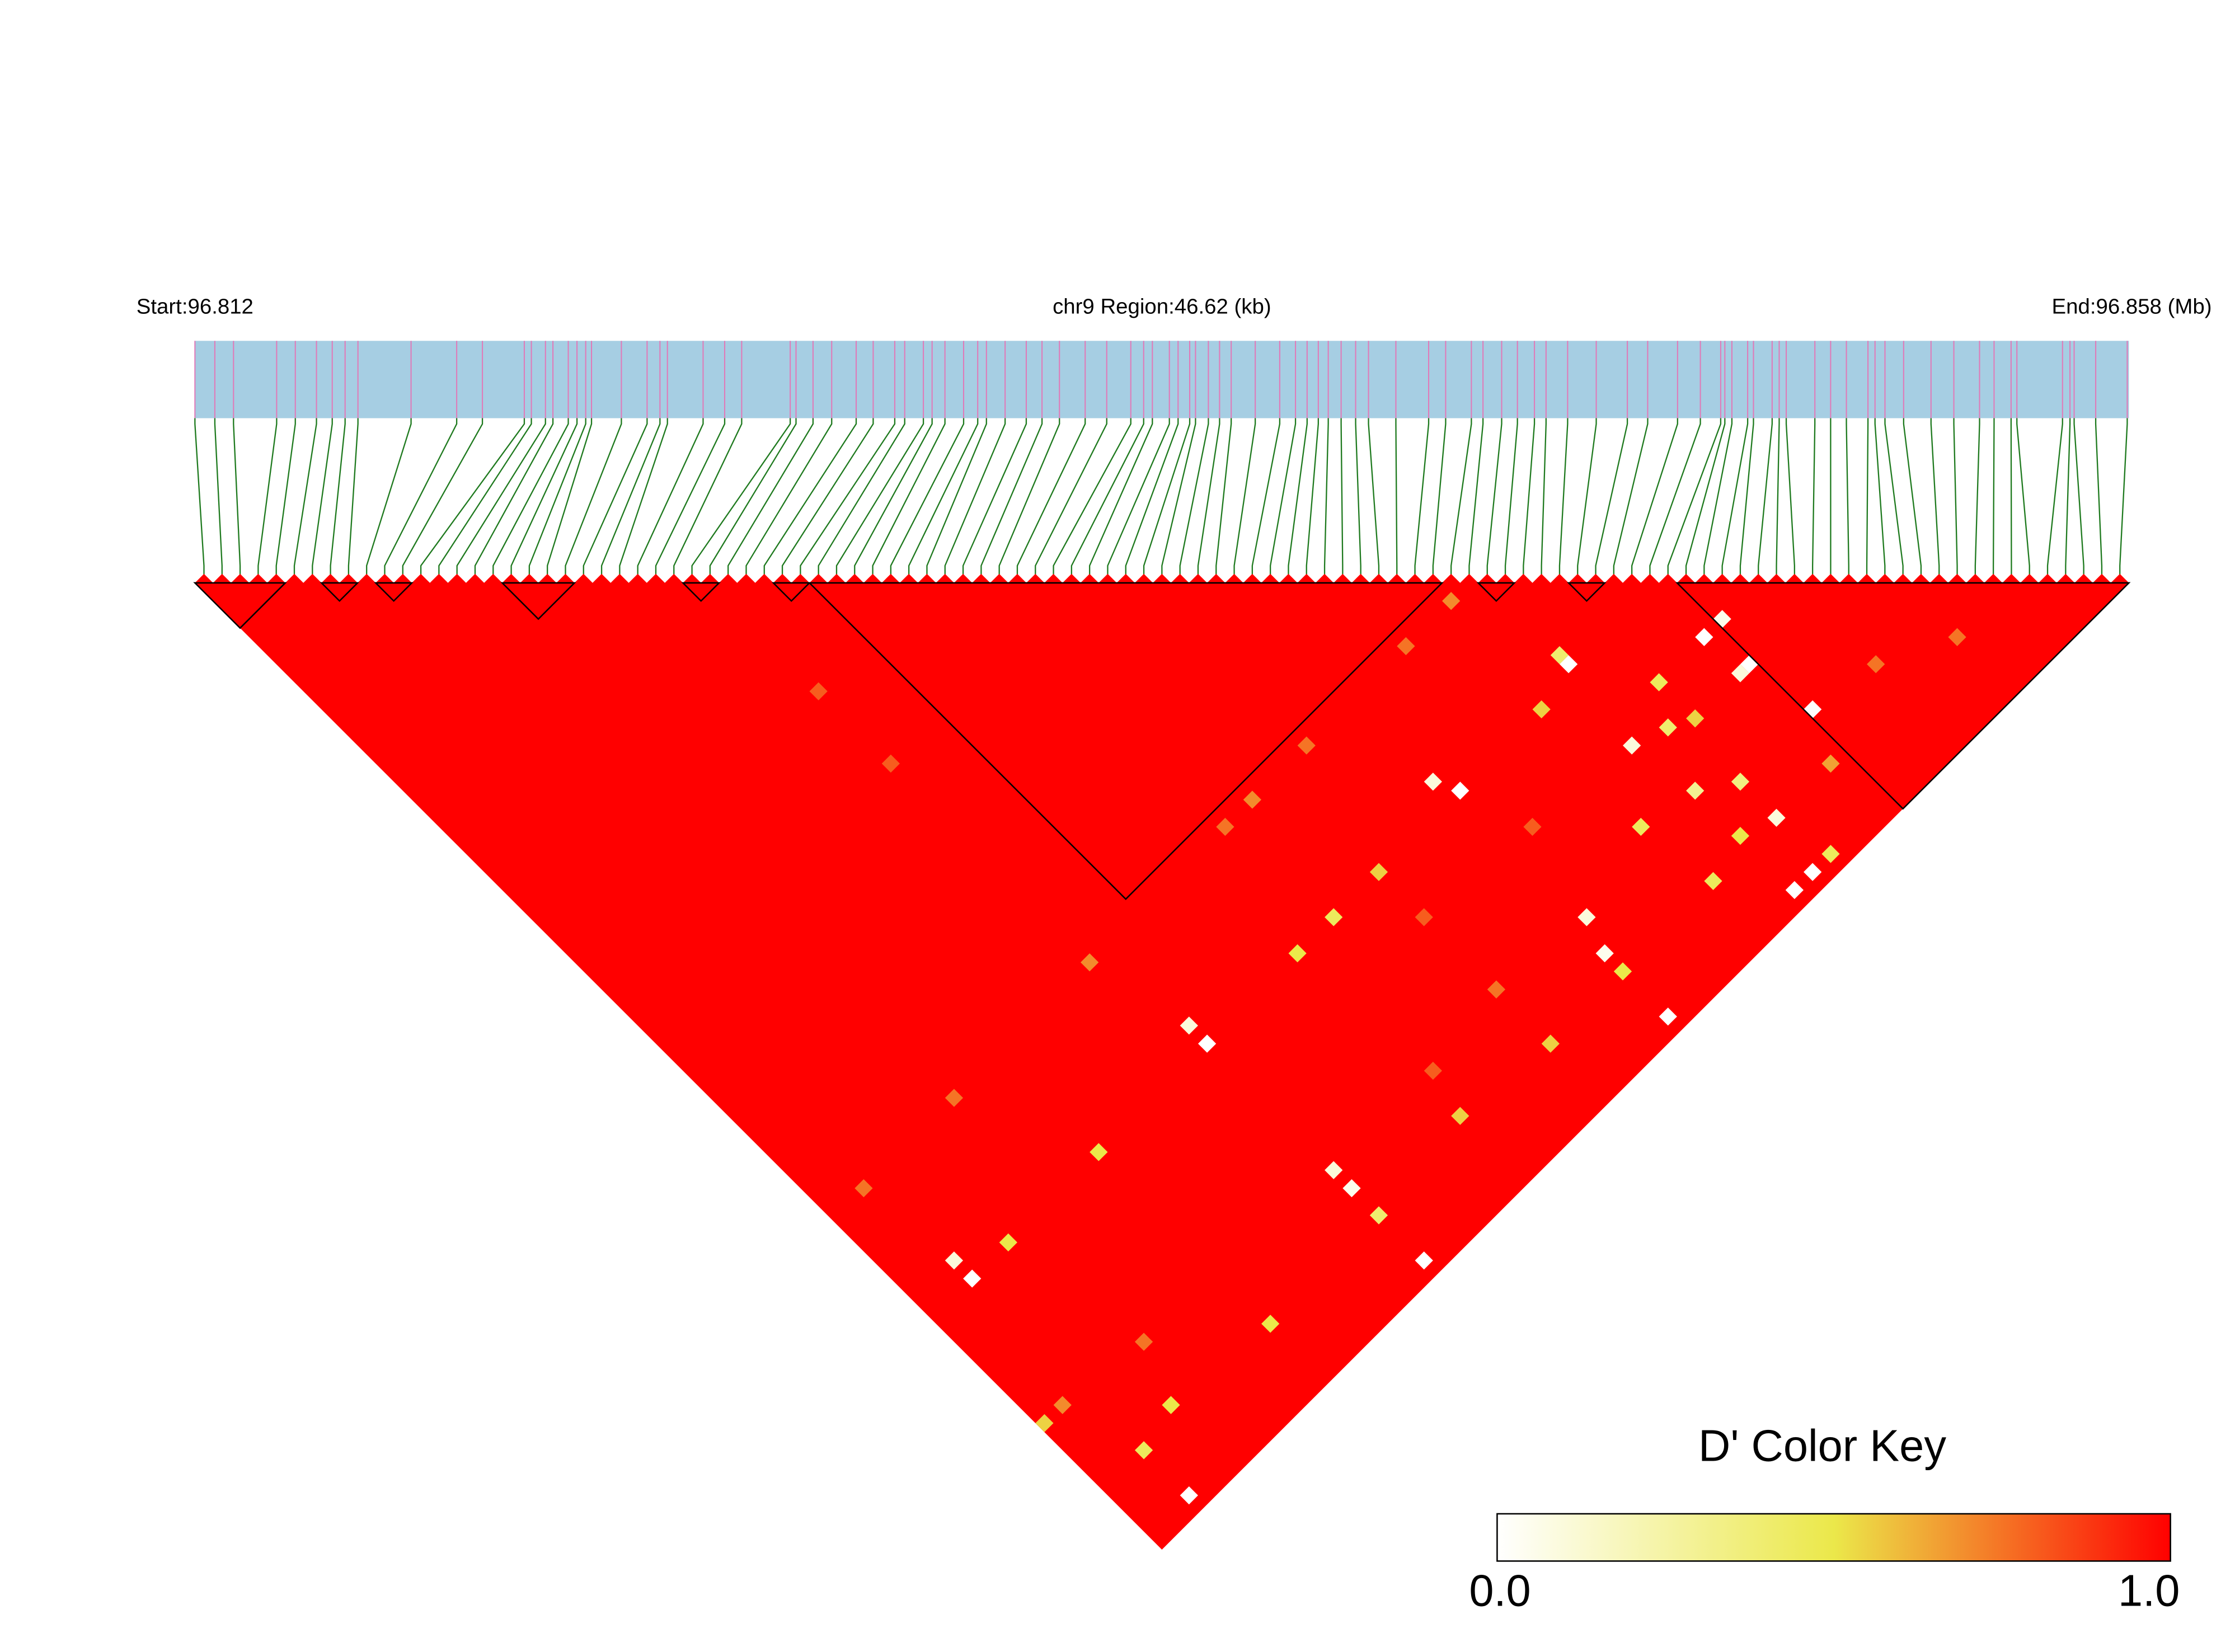 The height and width of the screenshot is (1652, 2235). What do you see at coordinates (1162, 379) in the screenshot?
I see `genome-track` at bounding box center [1162, 379].